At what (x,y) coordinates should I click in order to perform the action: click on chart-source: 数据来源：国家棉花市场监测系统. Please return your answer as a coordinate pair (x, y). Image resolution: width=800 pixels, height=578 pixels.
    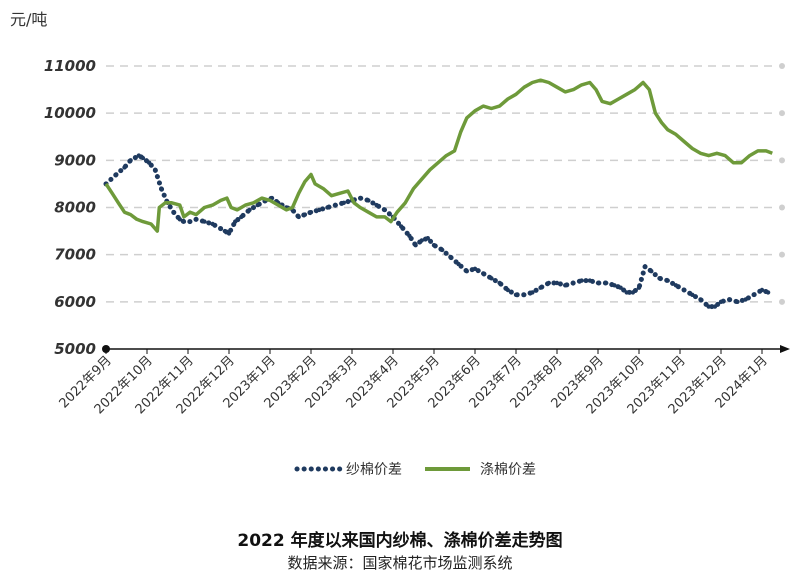
    Looking at the image, I should click on (400, 563).